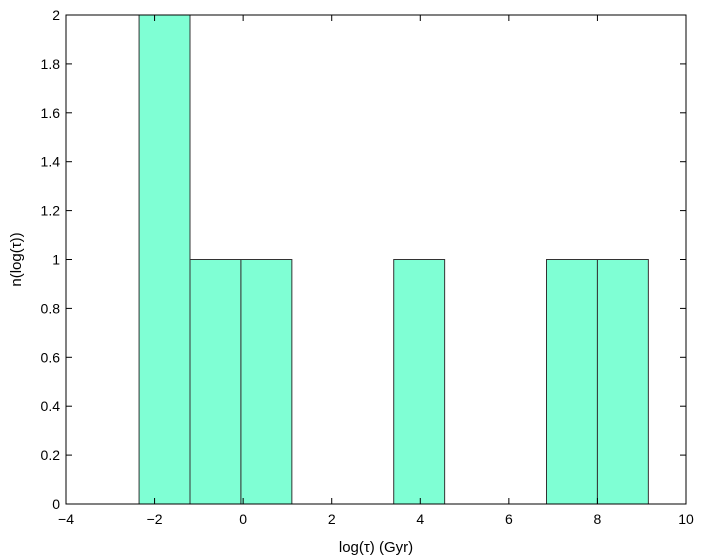 The image size is (702, 559). I want to click on y-tick-label: 0.2, so click(51, 455).